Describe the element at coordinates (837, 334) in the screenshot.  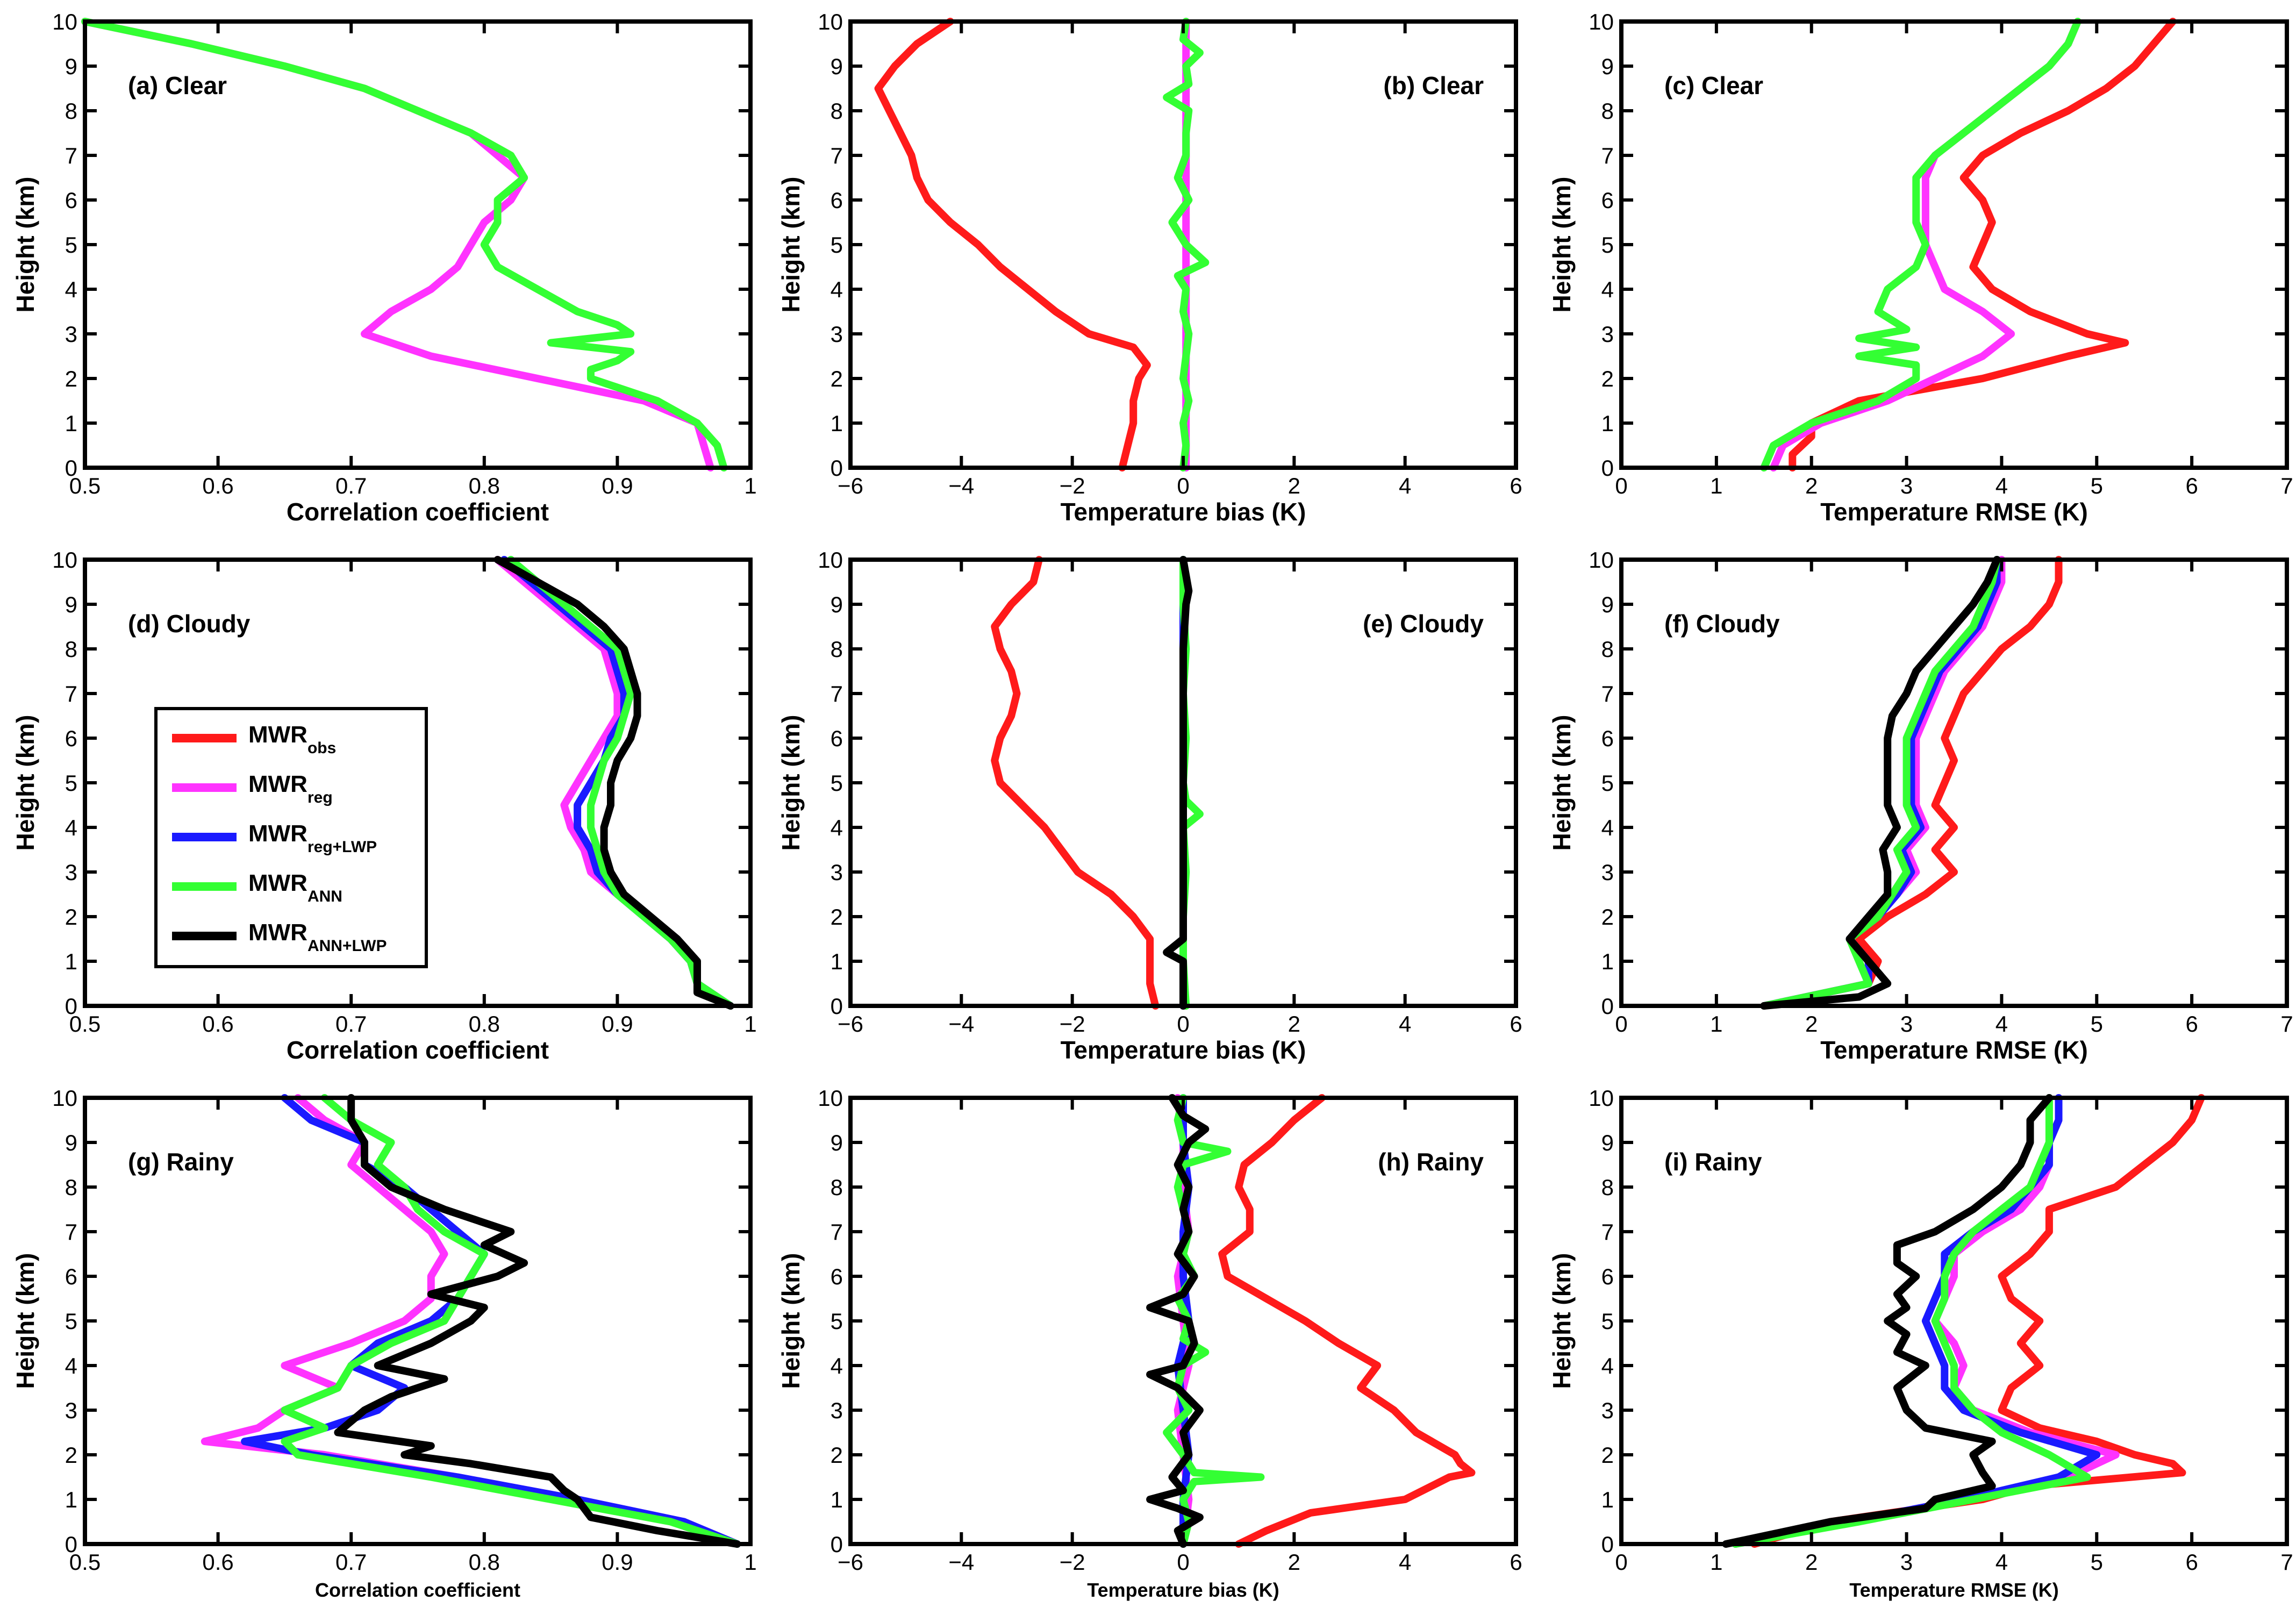
I see `y-tick-label-b-3: 3` at that location.